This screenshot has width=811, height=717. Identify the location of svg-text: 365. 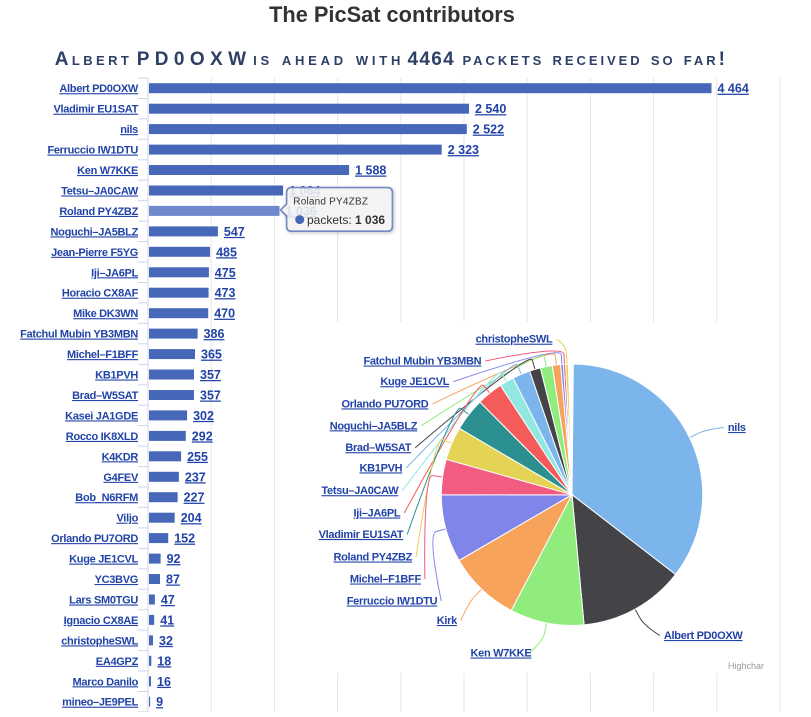
(211, 355).